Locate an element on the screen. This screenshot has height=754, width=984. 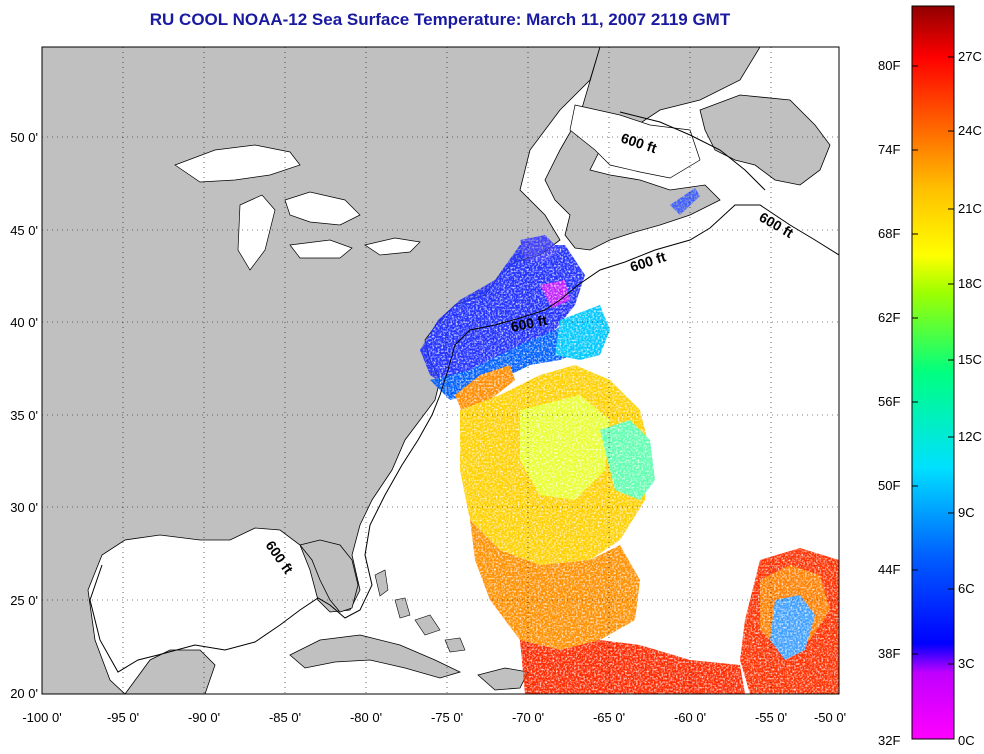
lon-tick-label: -50 0' is located at coordinates (830, 717).